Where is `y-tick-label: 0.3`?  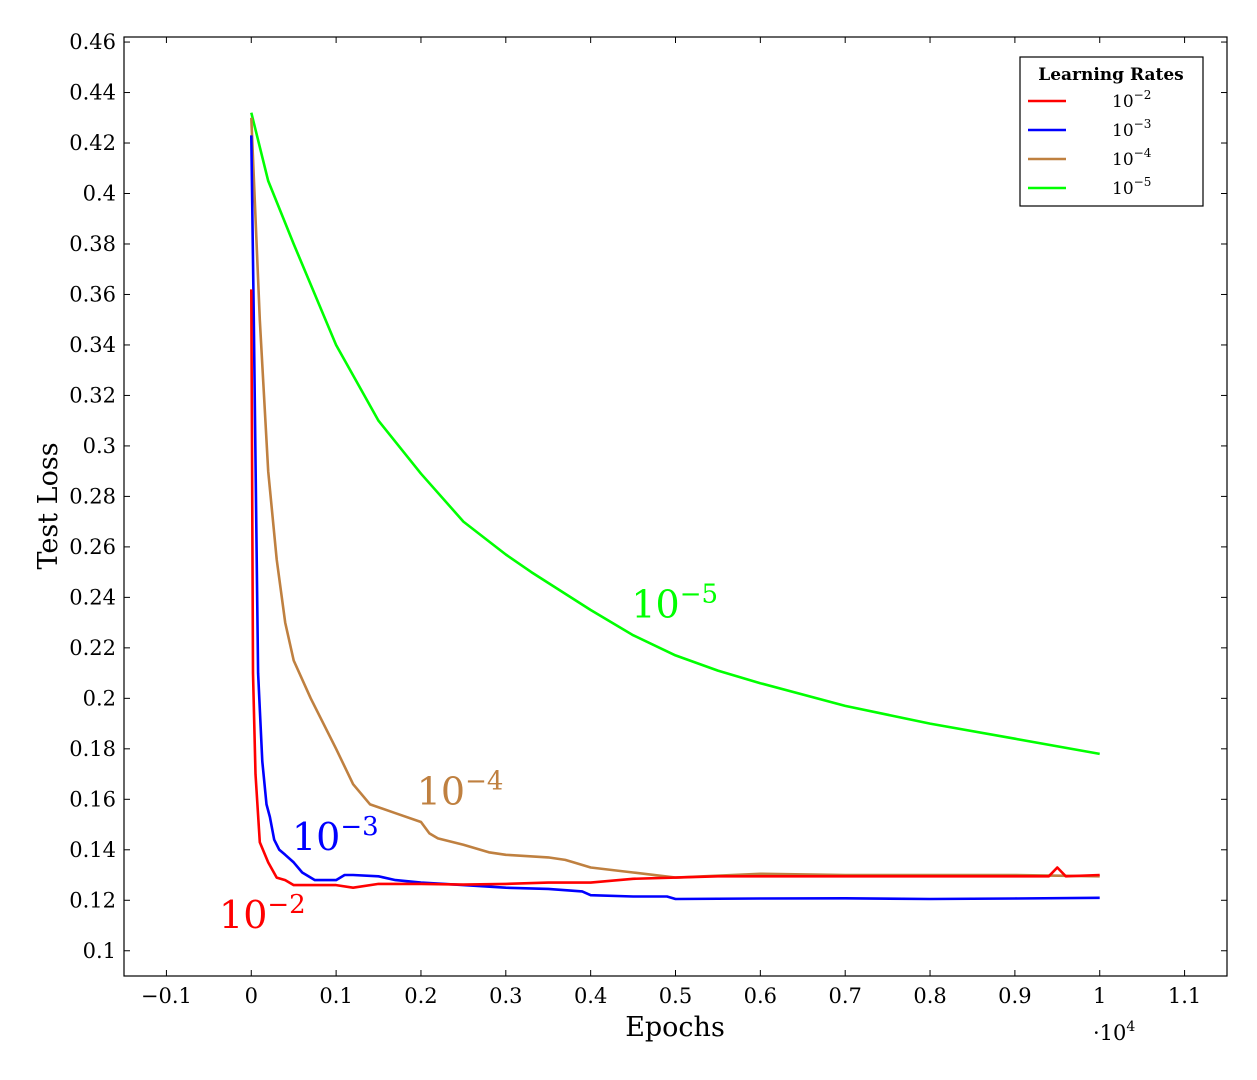
y-tick-label: 0.3 is located at coordinates (99, 446).